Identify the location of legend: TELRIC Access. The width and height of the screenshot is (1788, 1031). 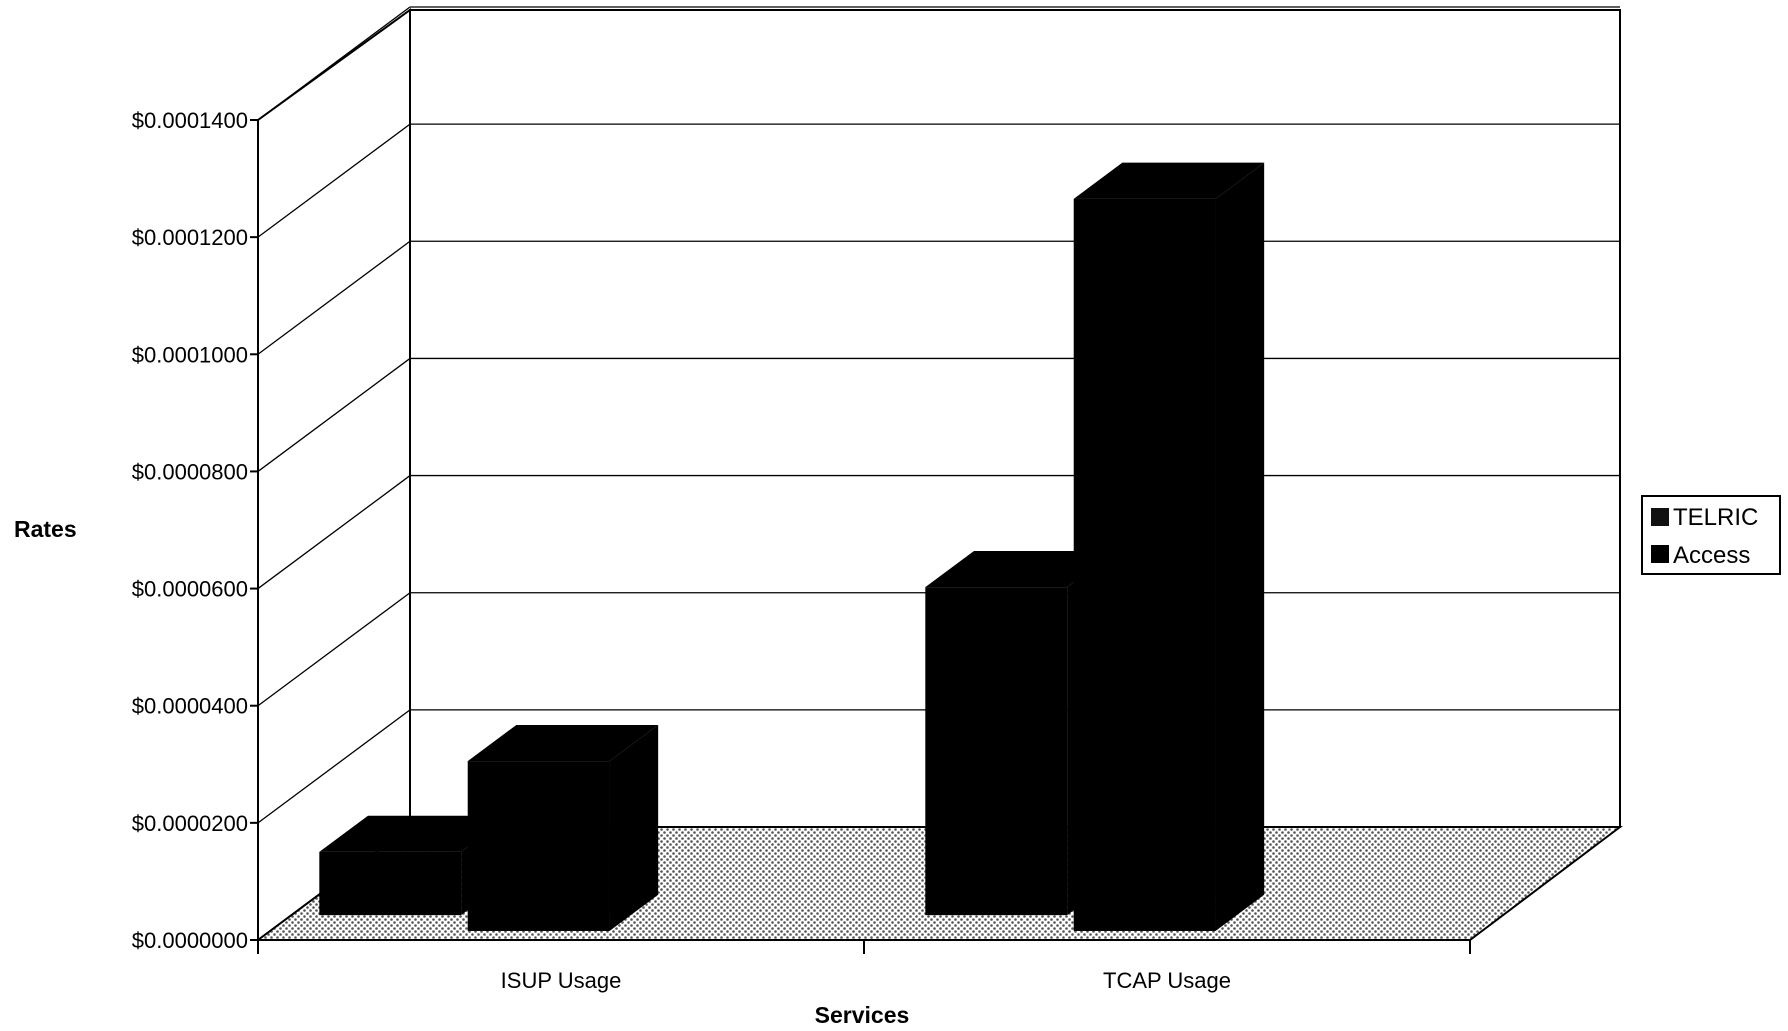
(1711, 535).